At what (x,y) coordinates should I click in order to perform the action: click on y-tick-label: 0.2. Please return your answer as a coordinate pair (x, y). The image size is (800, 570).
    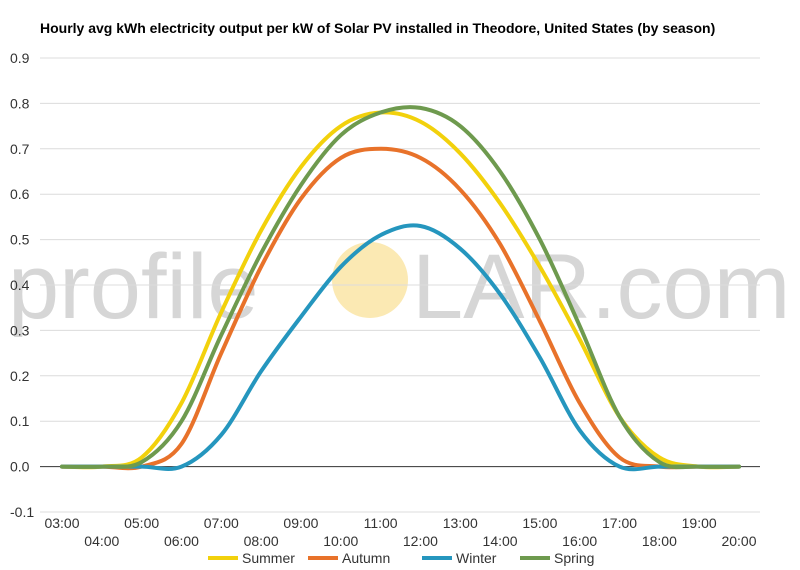
    Looking at the image, I should click on (20, 376).